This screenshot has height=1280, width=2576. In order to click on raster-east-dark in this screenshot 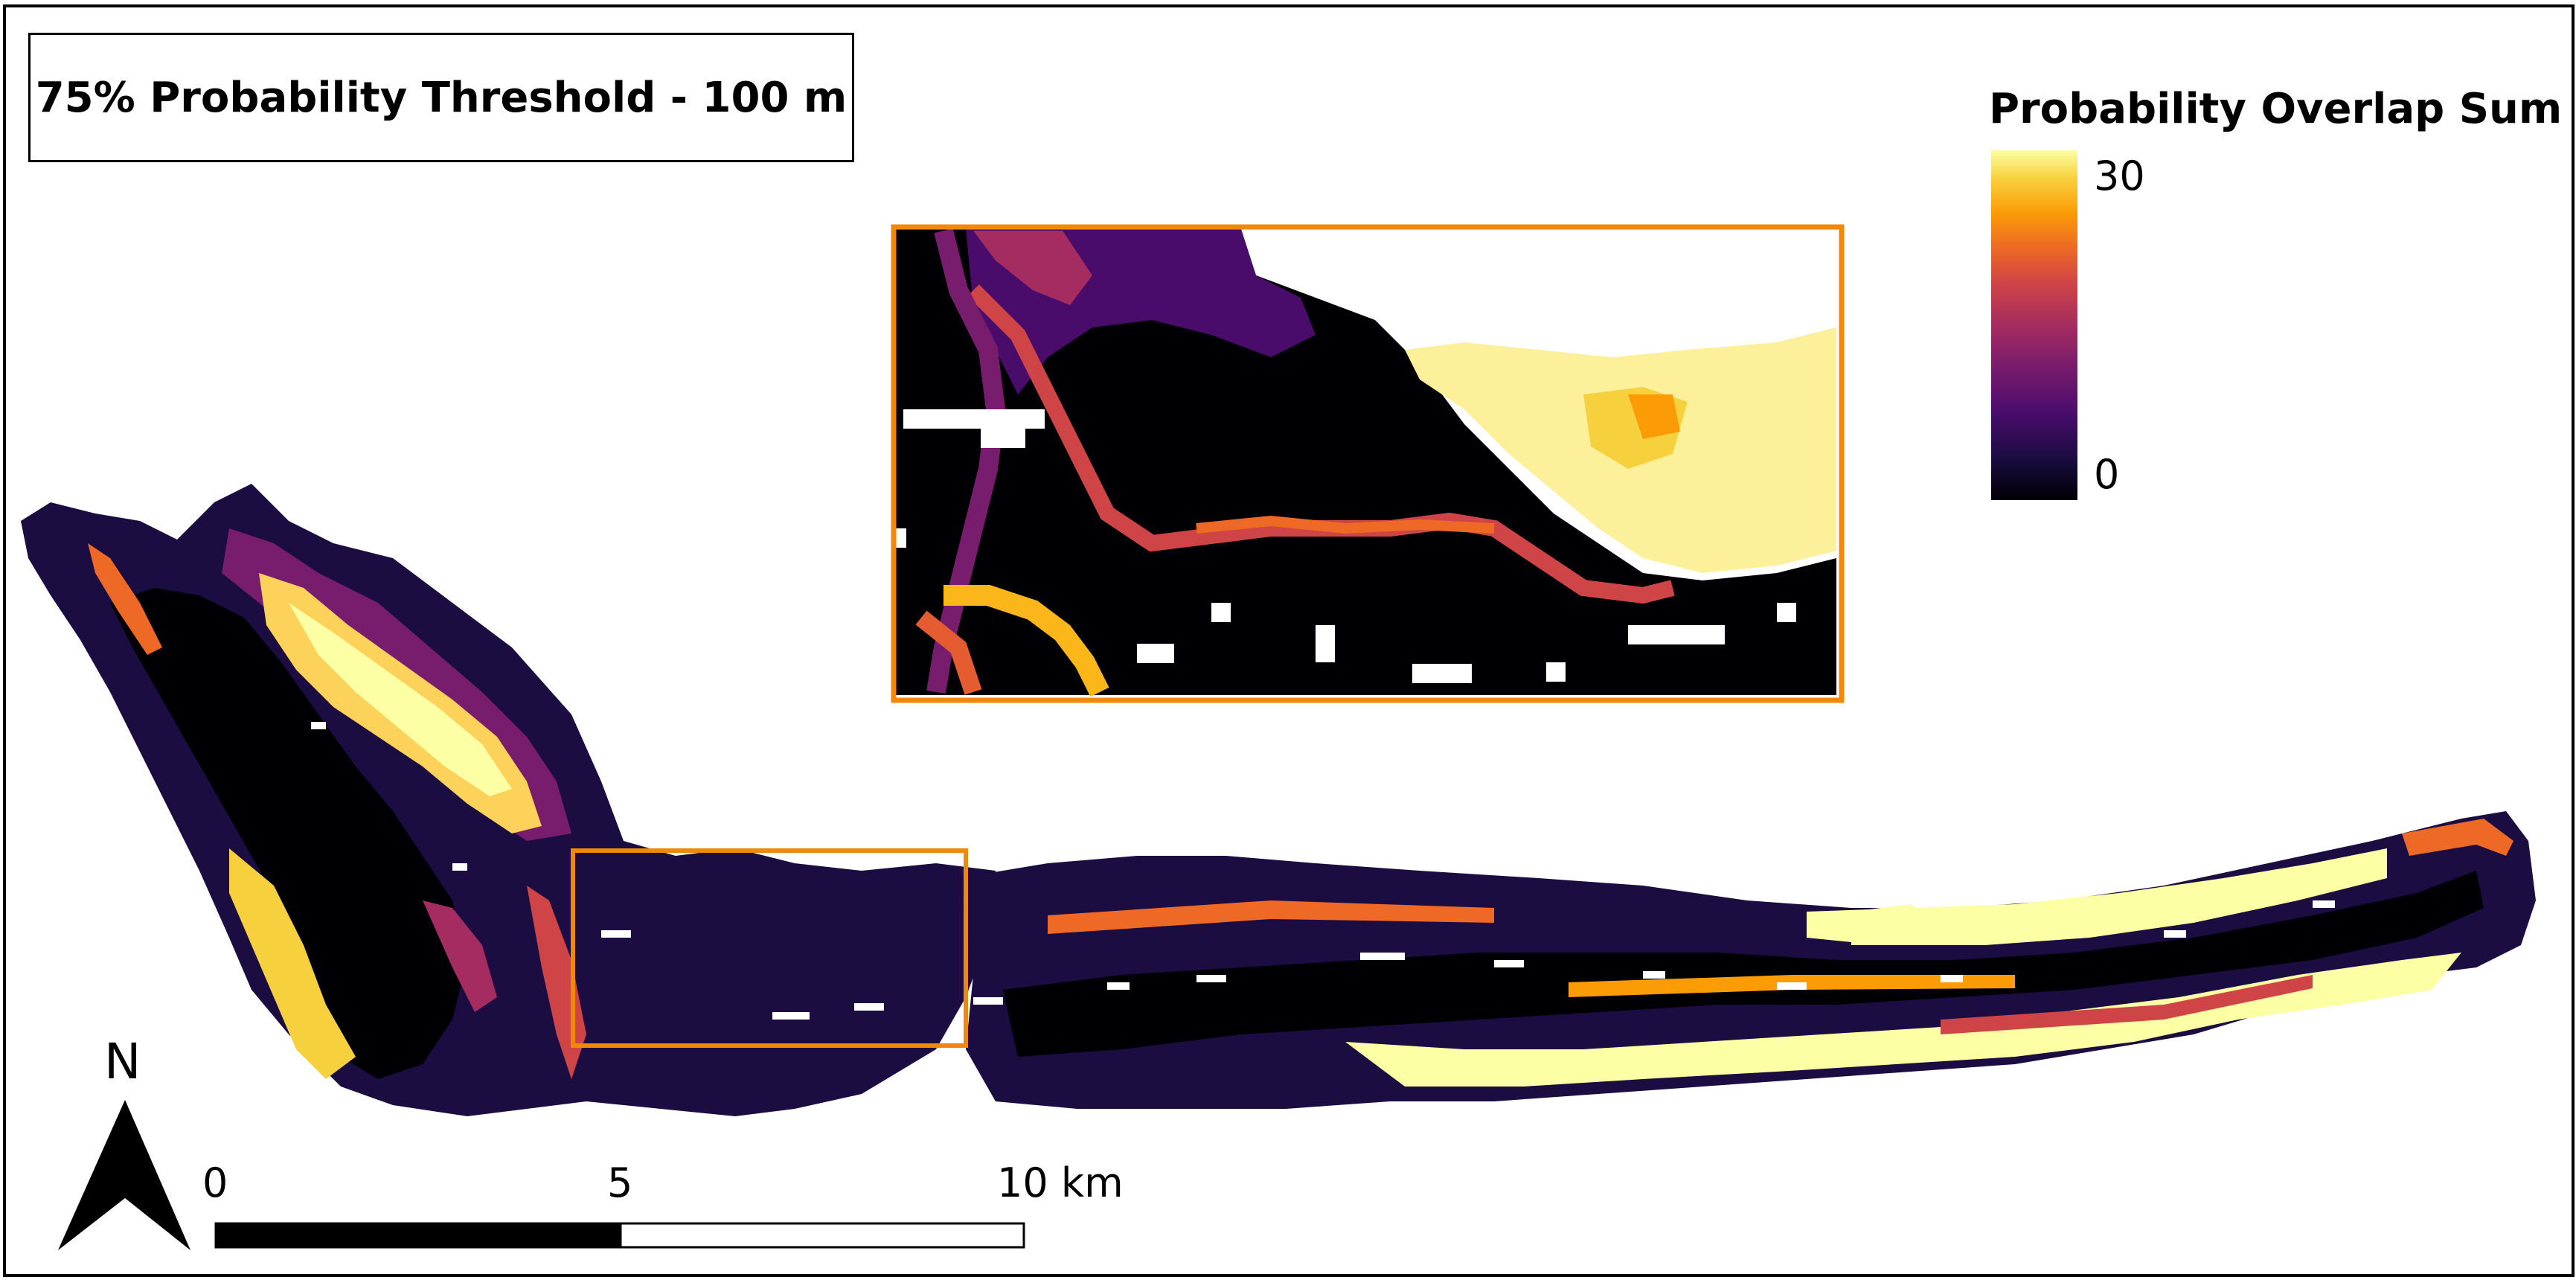, I will do `click(1744, 964)`.